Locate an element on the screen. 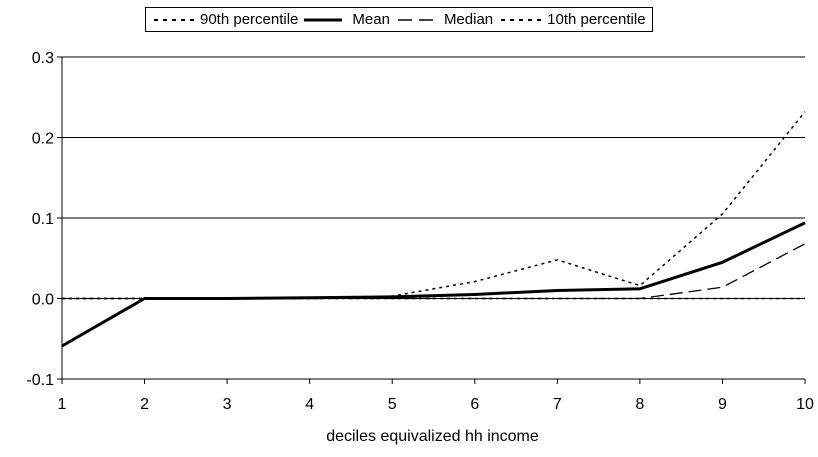  x-tick-label: 1 is located at coordinates (62, 404).